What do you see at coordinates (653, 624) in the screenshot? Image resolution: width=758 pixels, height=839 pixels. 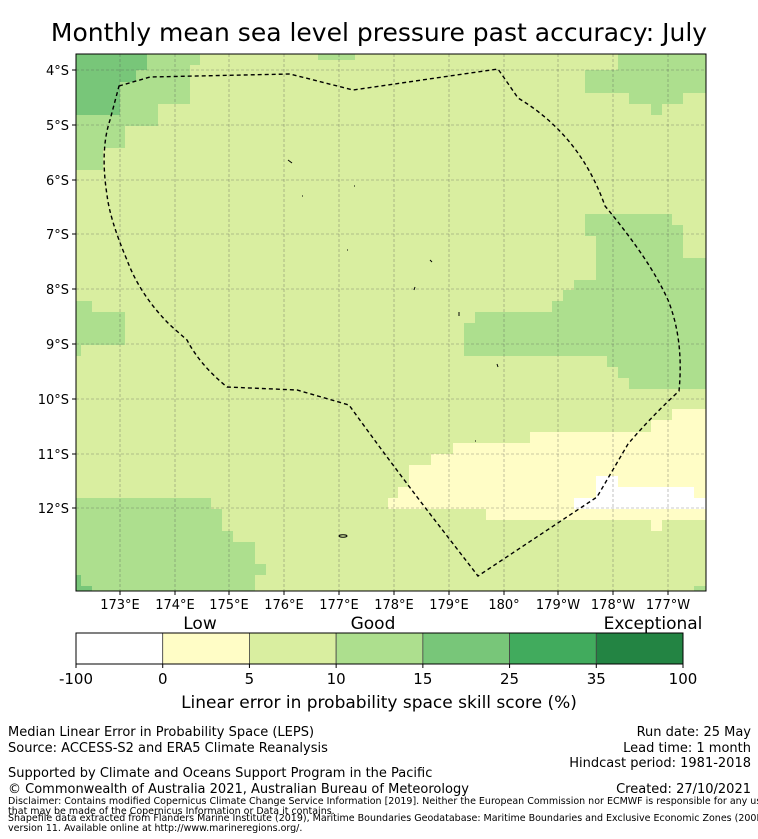 I see `skill-category-label: Exceptional` at bounding box center [653, 624].